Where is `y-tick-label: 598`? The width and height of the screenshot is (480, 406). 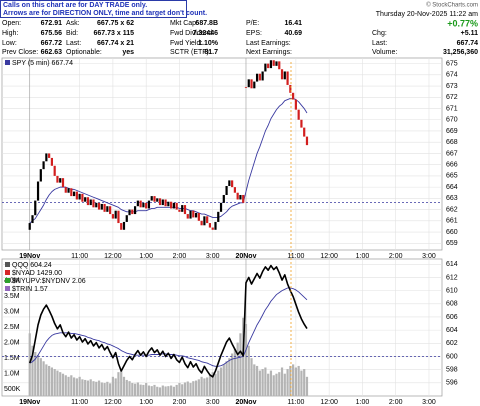 y-tick-label: 598 is located at coordinates (452, 369).